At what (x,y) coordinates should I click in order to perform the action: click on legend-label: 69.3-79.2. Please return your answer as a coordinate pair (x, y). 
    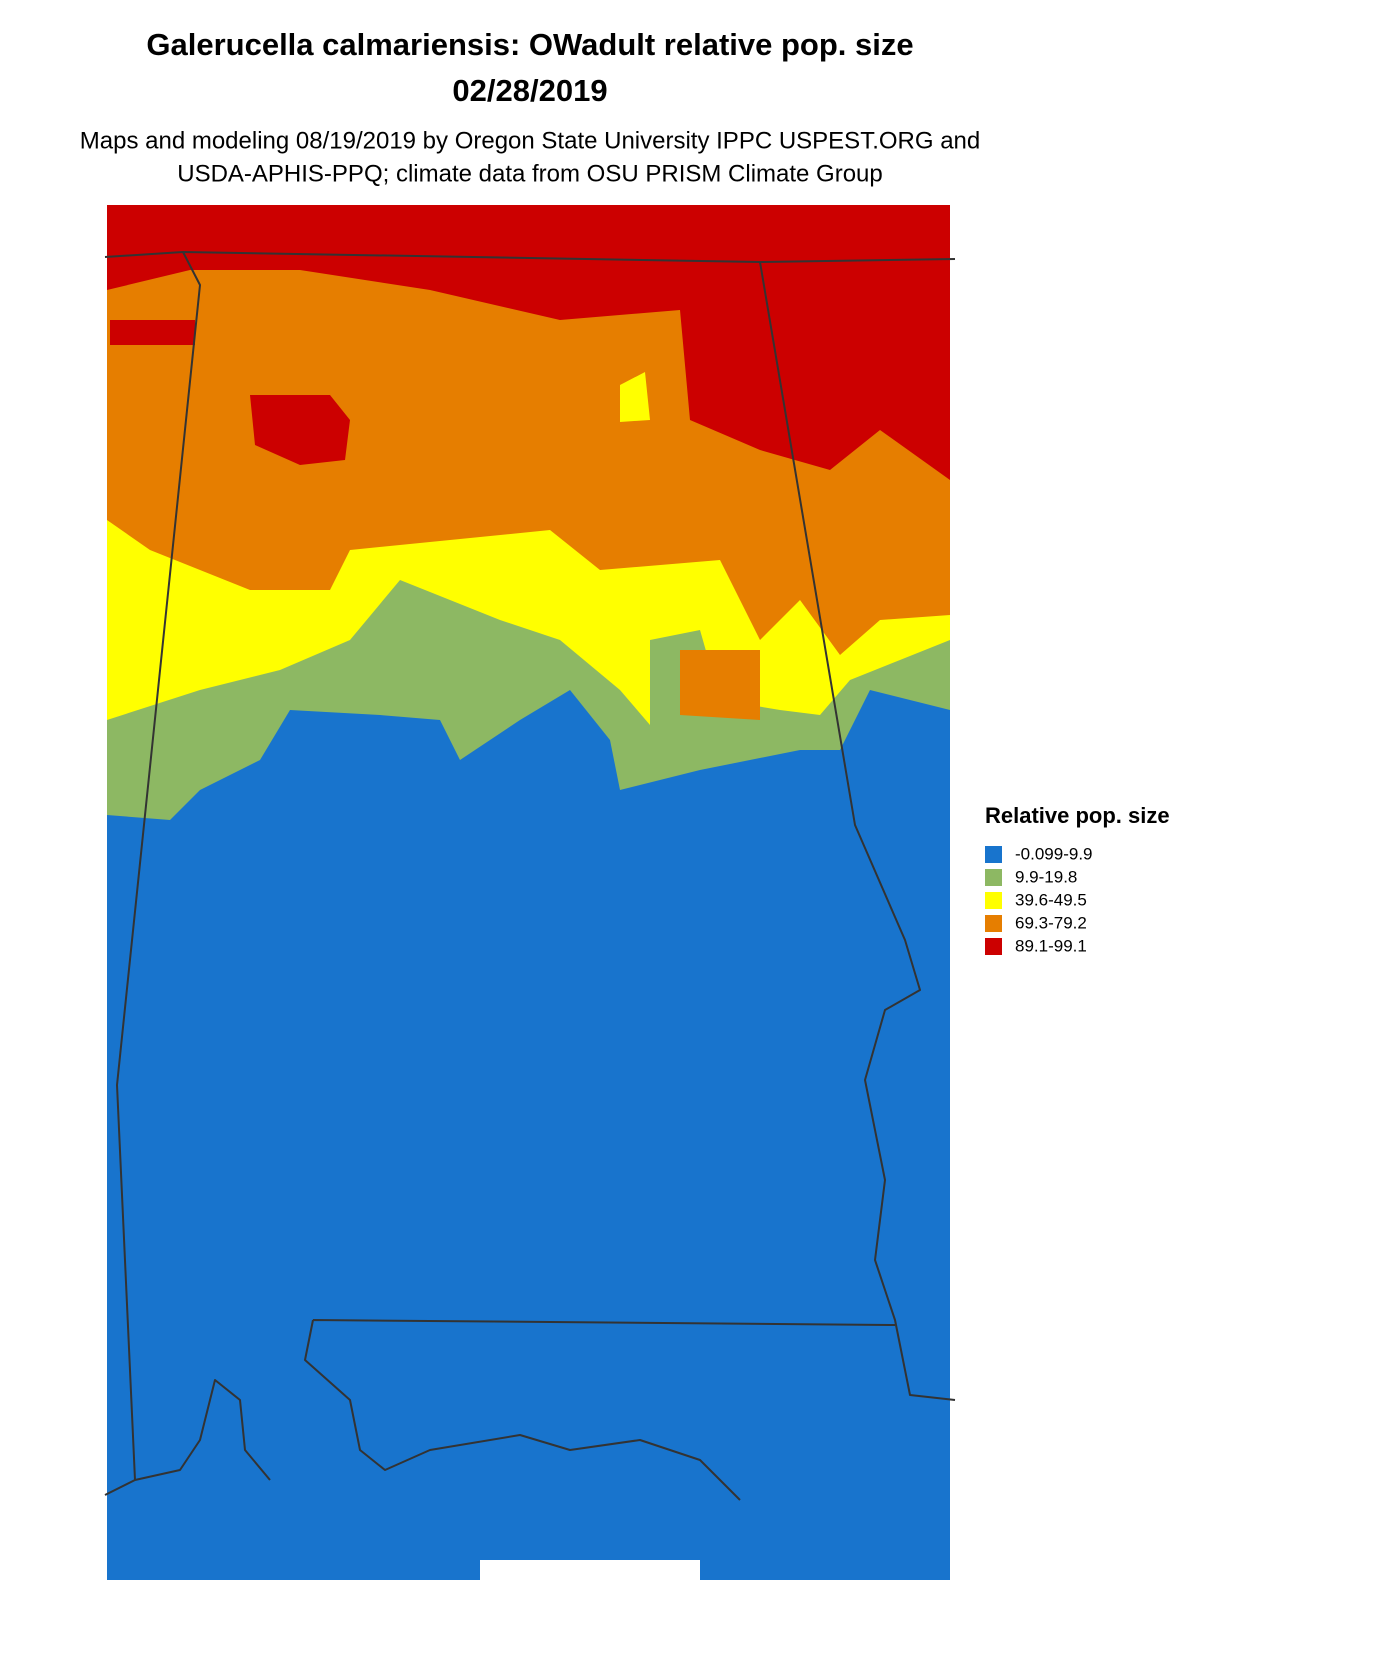
    Looking at the image, I should click on (1051, 922).